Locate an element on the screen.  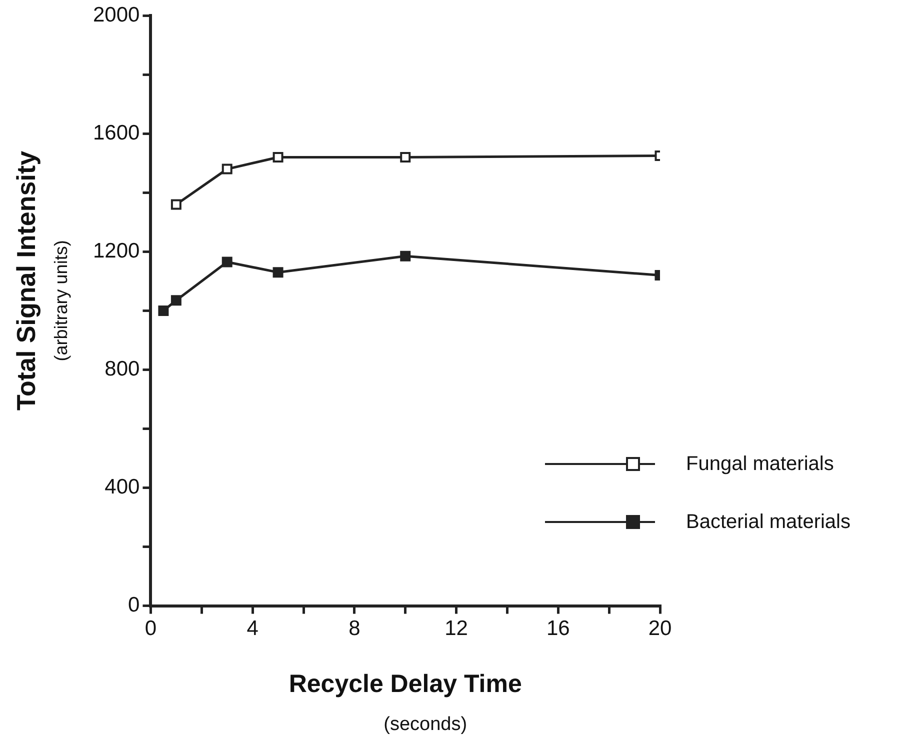
y-tick-label: 800 is located at coordinates (122, 369).